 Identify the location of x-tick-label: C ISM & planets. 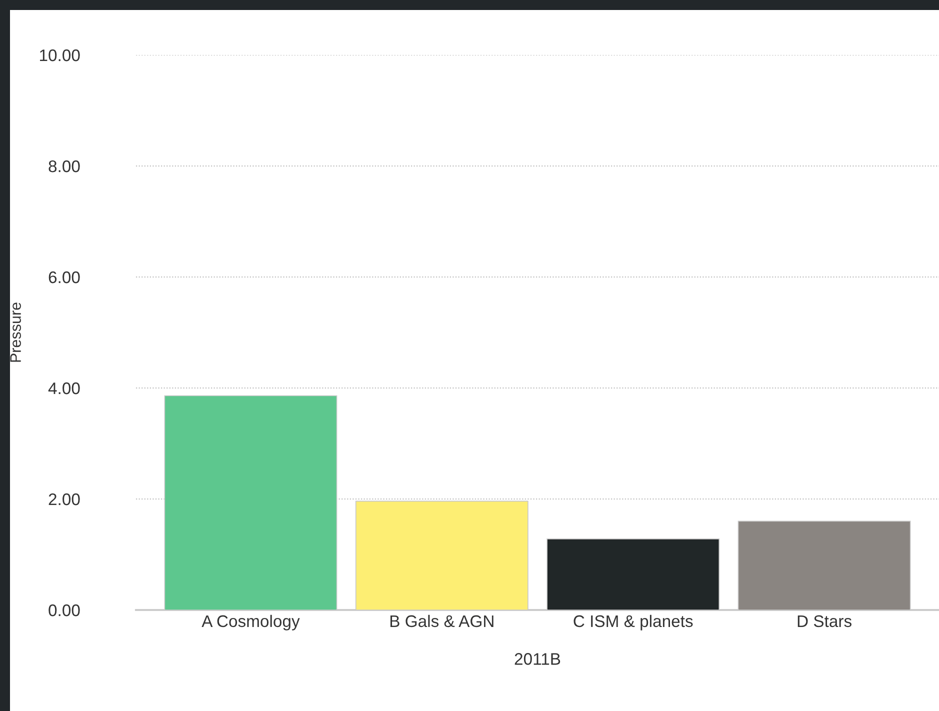
(633, 622).